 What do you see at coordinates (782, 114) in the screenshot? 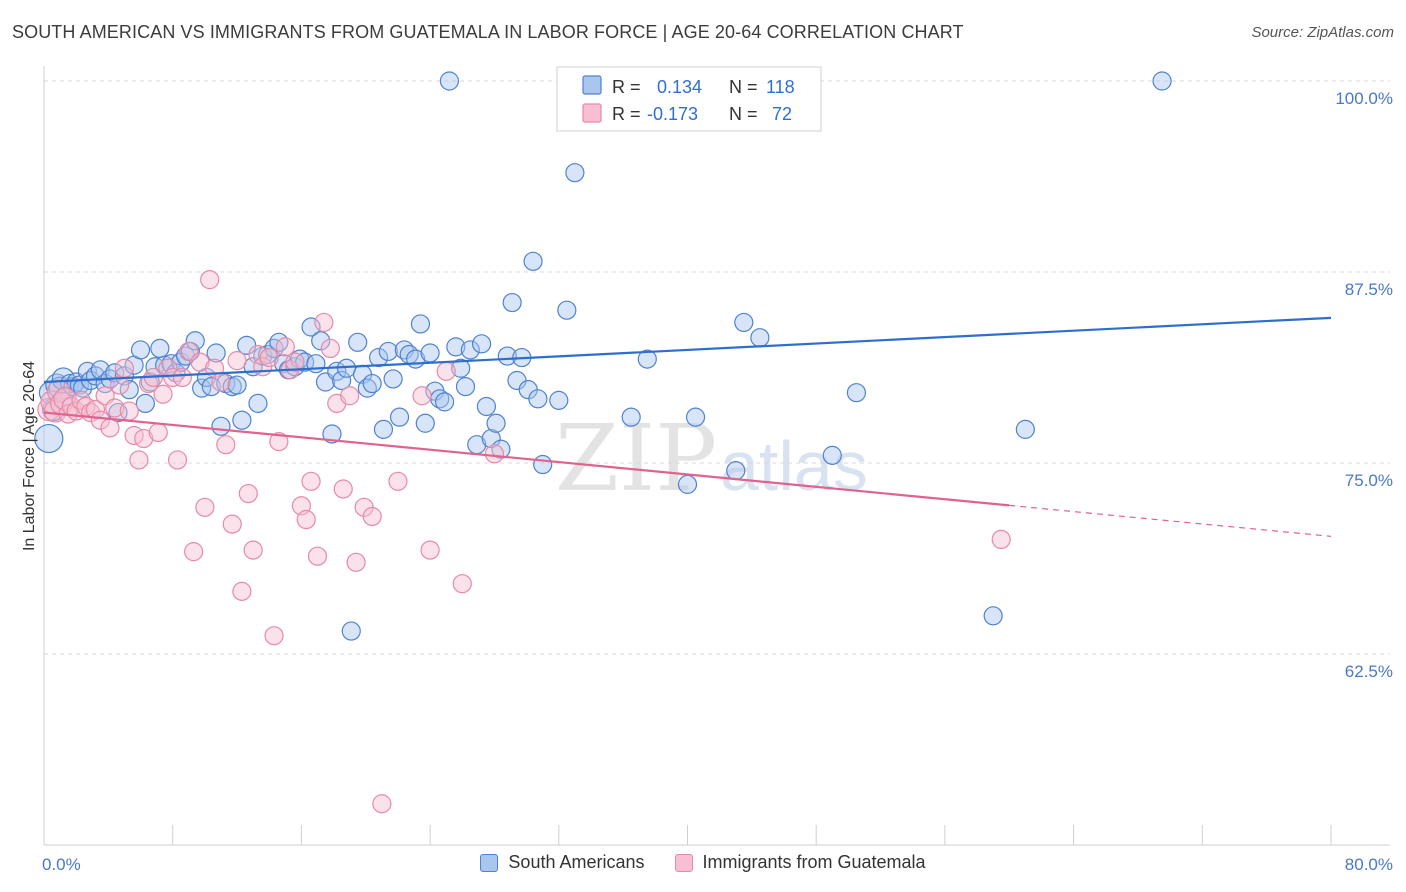
I see `legend-pink-n-value: 72` at bounding box center [782, 114].